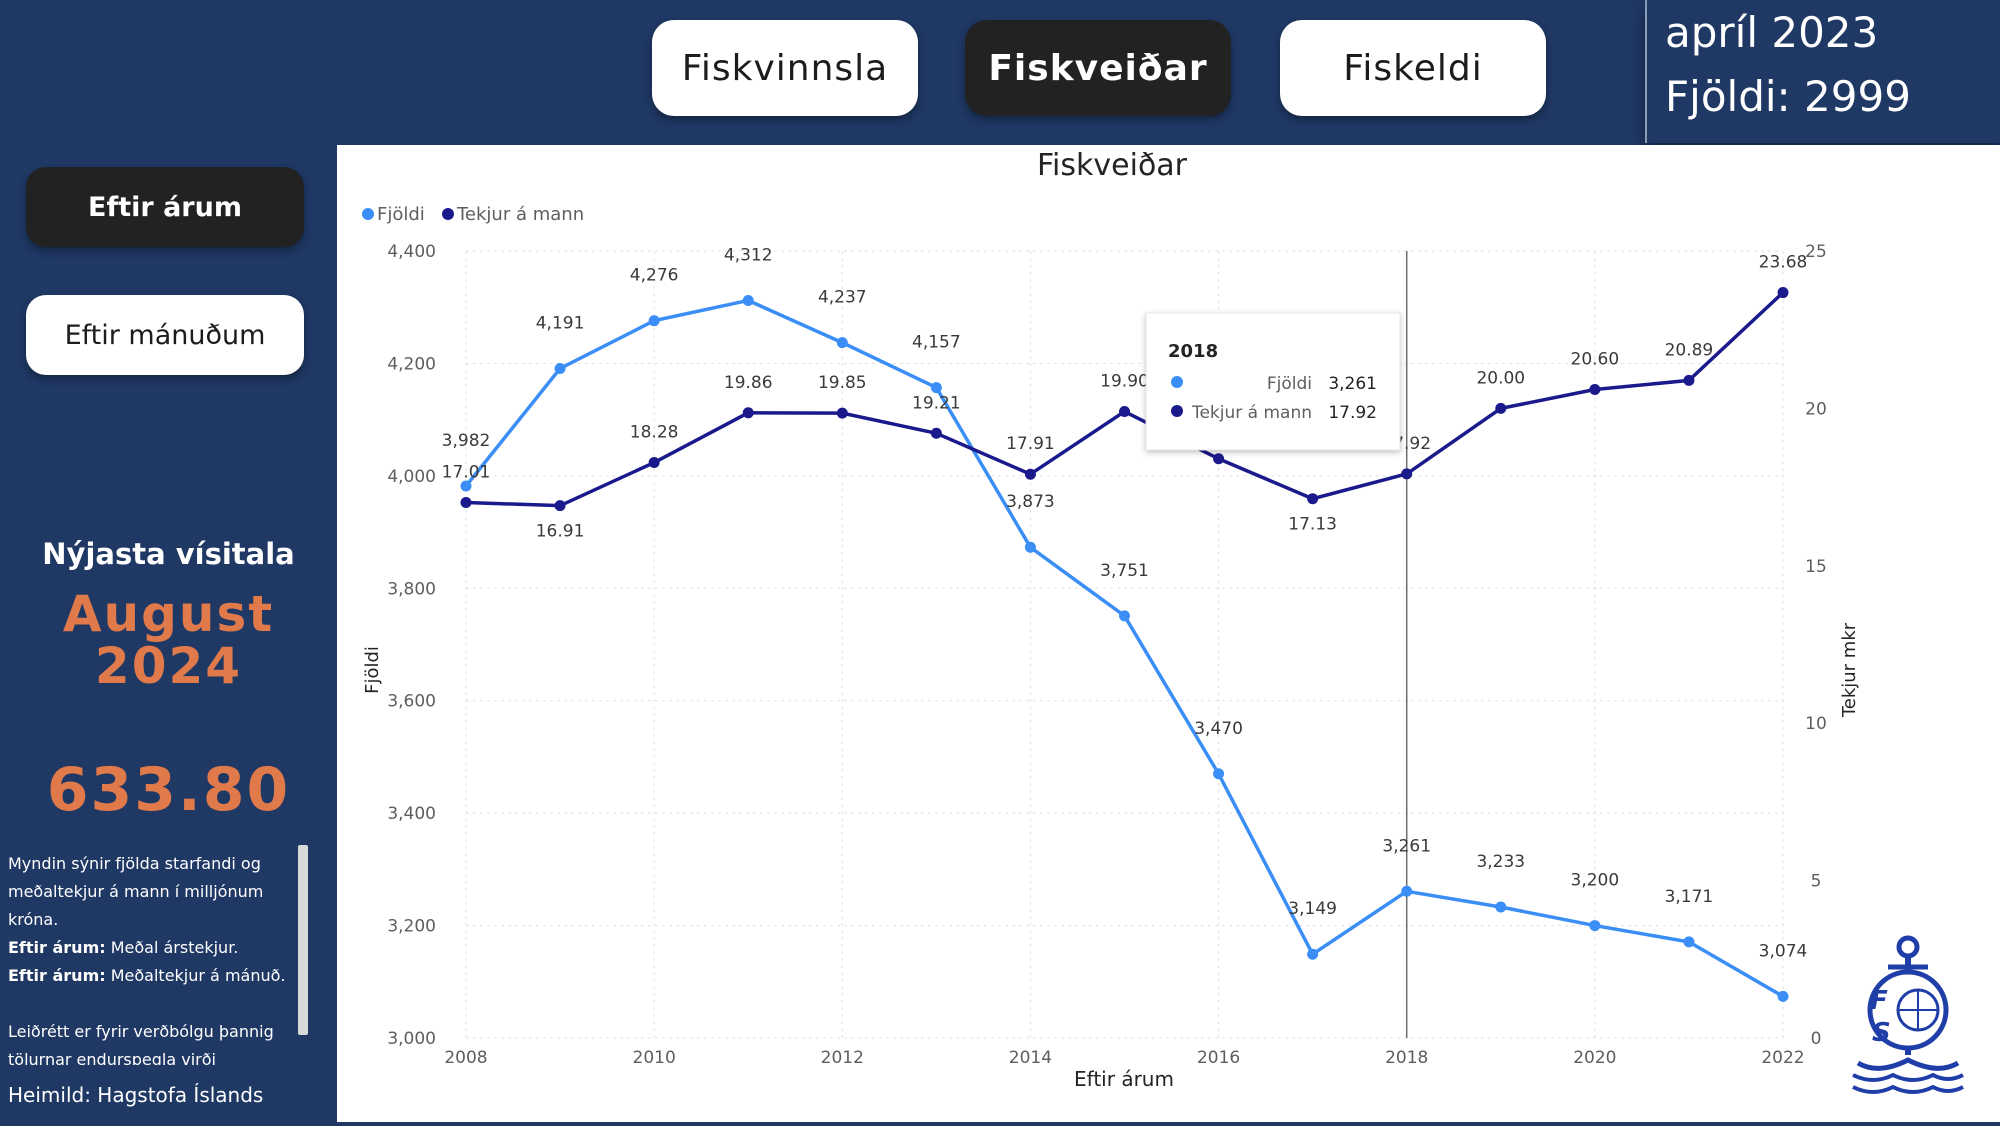  Describe the element at coordinates (654, 433) in the screenshot. I see `data-label-tekjur: 18.28` at that location.